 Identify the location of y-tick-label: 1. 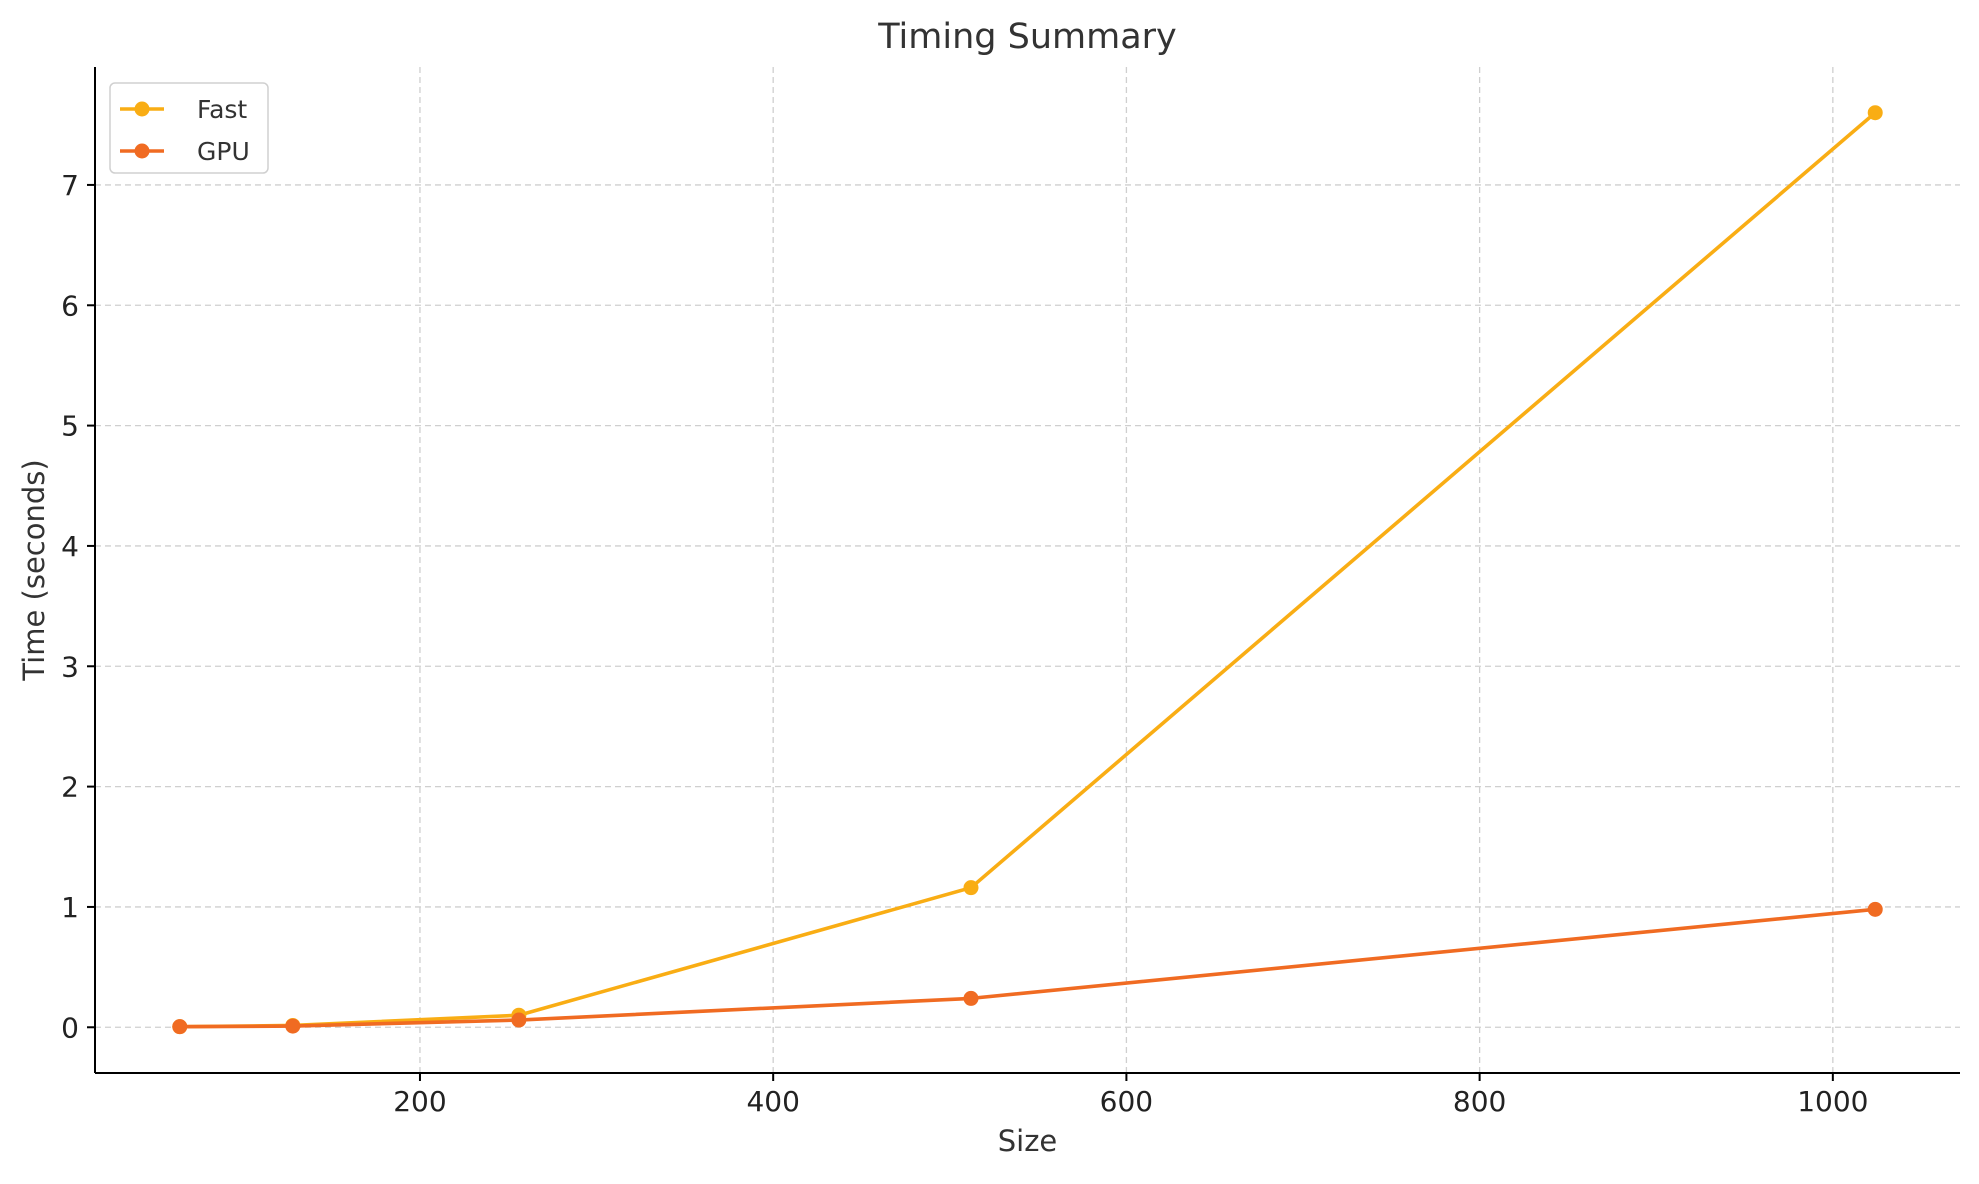
(70, 907).